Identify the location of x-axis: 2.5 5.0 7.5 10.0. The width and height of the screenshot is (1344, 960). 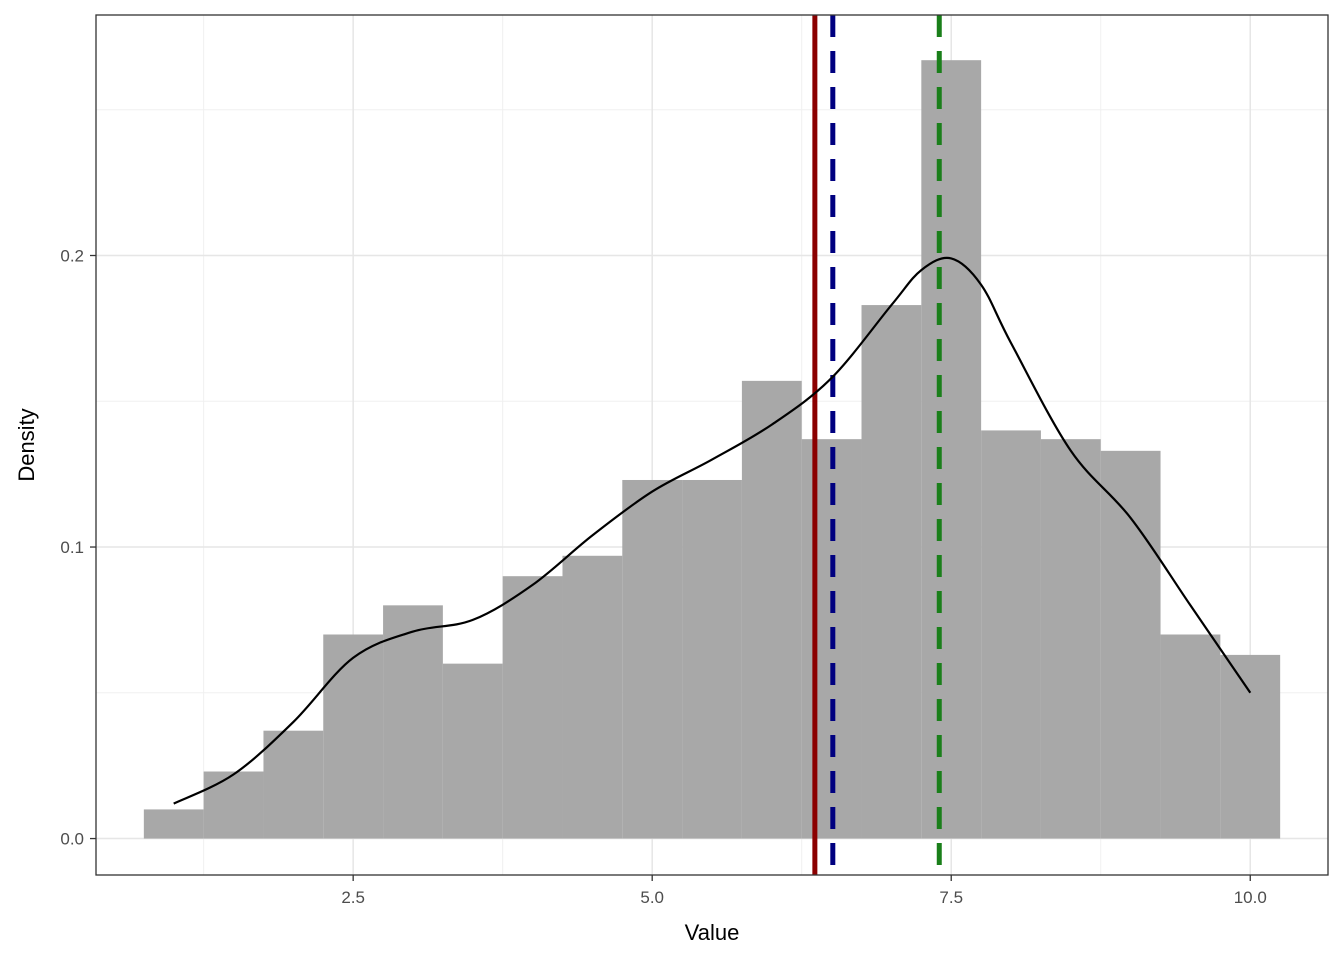
(804, 891).